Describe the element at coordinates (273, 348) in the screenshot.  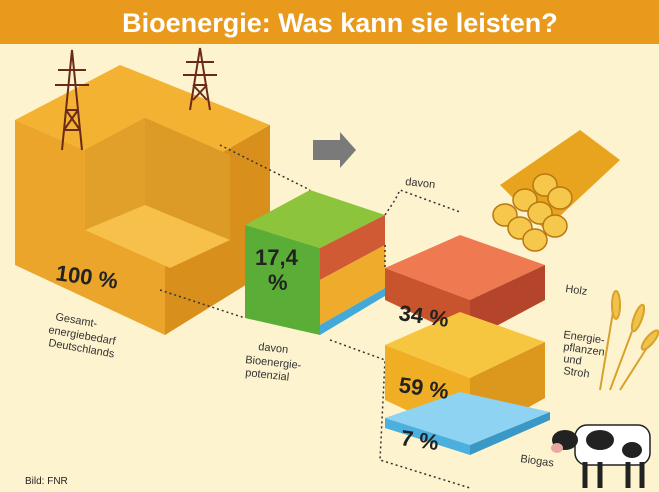
I see `bio-label: davon` at that location.